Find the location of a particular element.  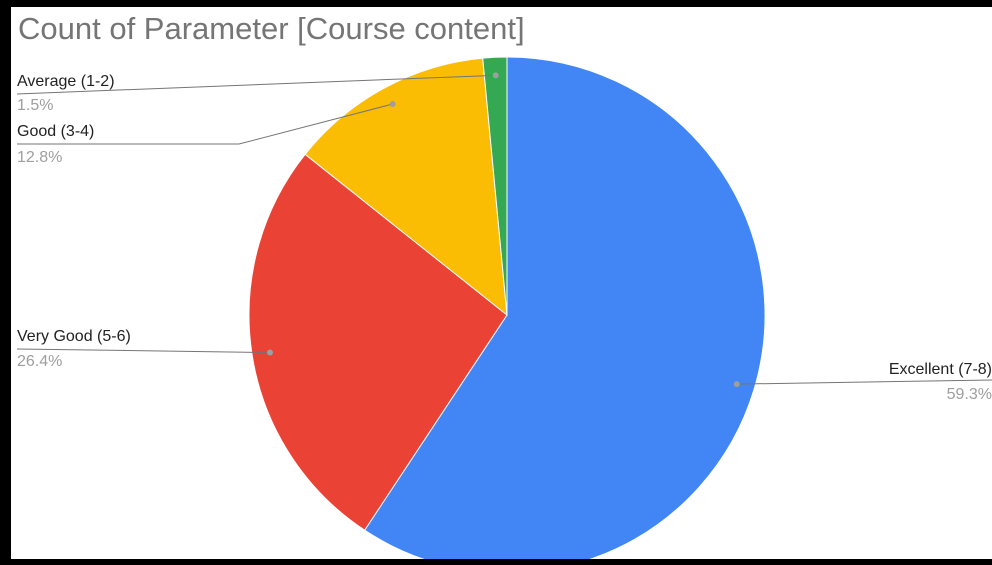

slice-label-very-good-5-6: Very Good (5-6) is located at coordinates (74, 336).